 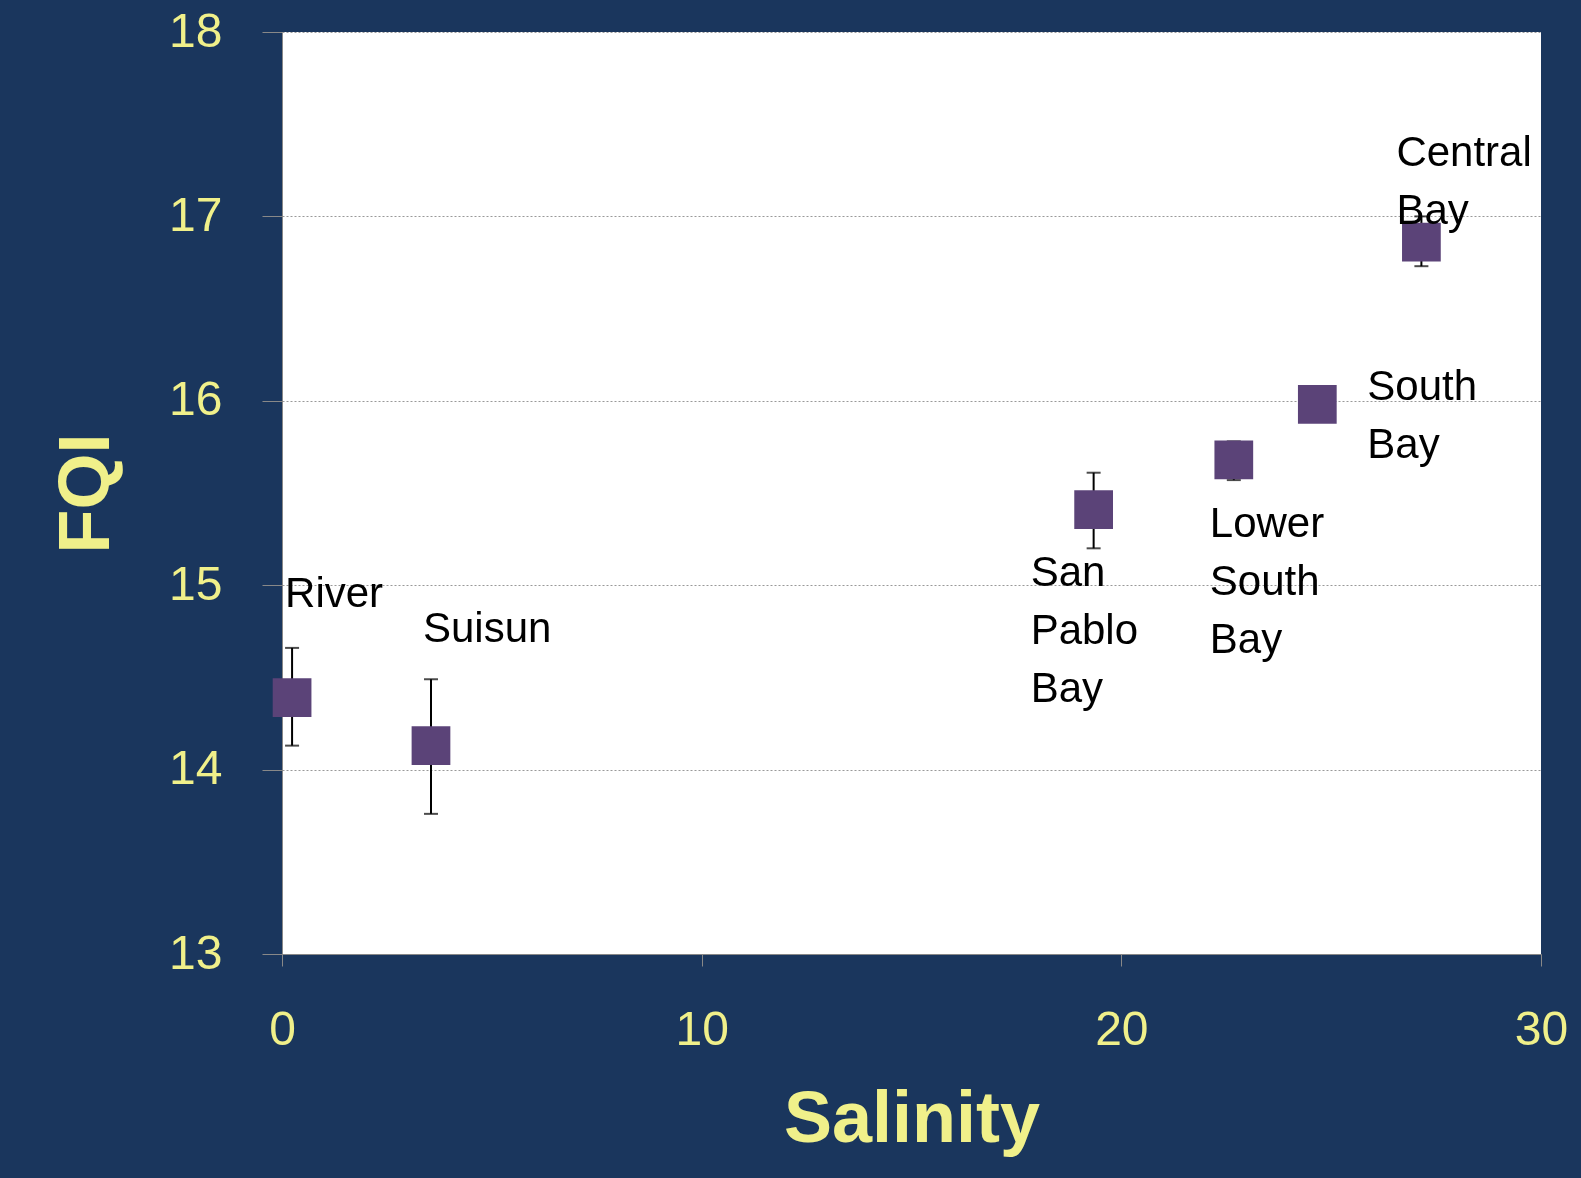 I want to click on x-tick-label: 20, so click(x=1122, y=1028).